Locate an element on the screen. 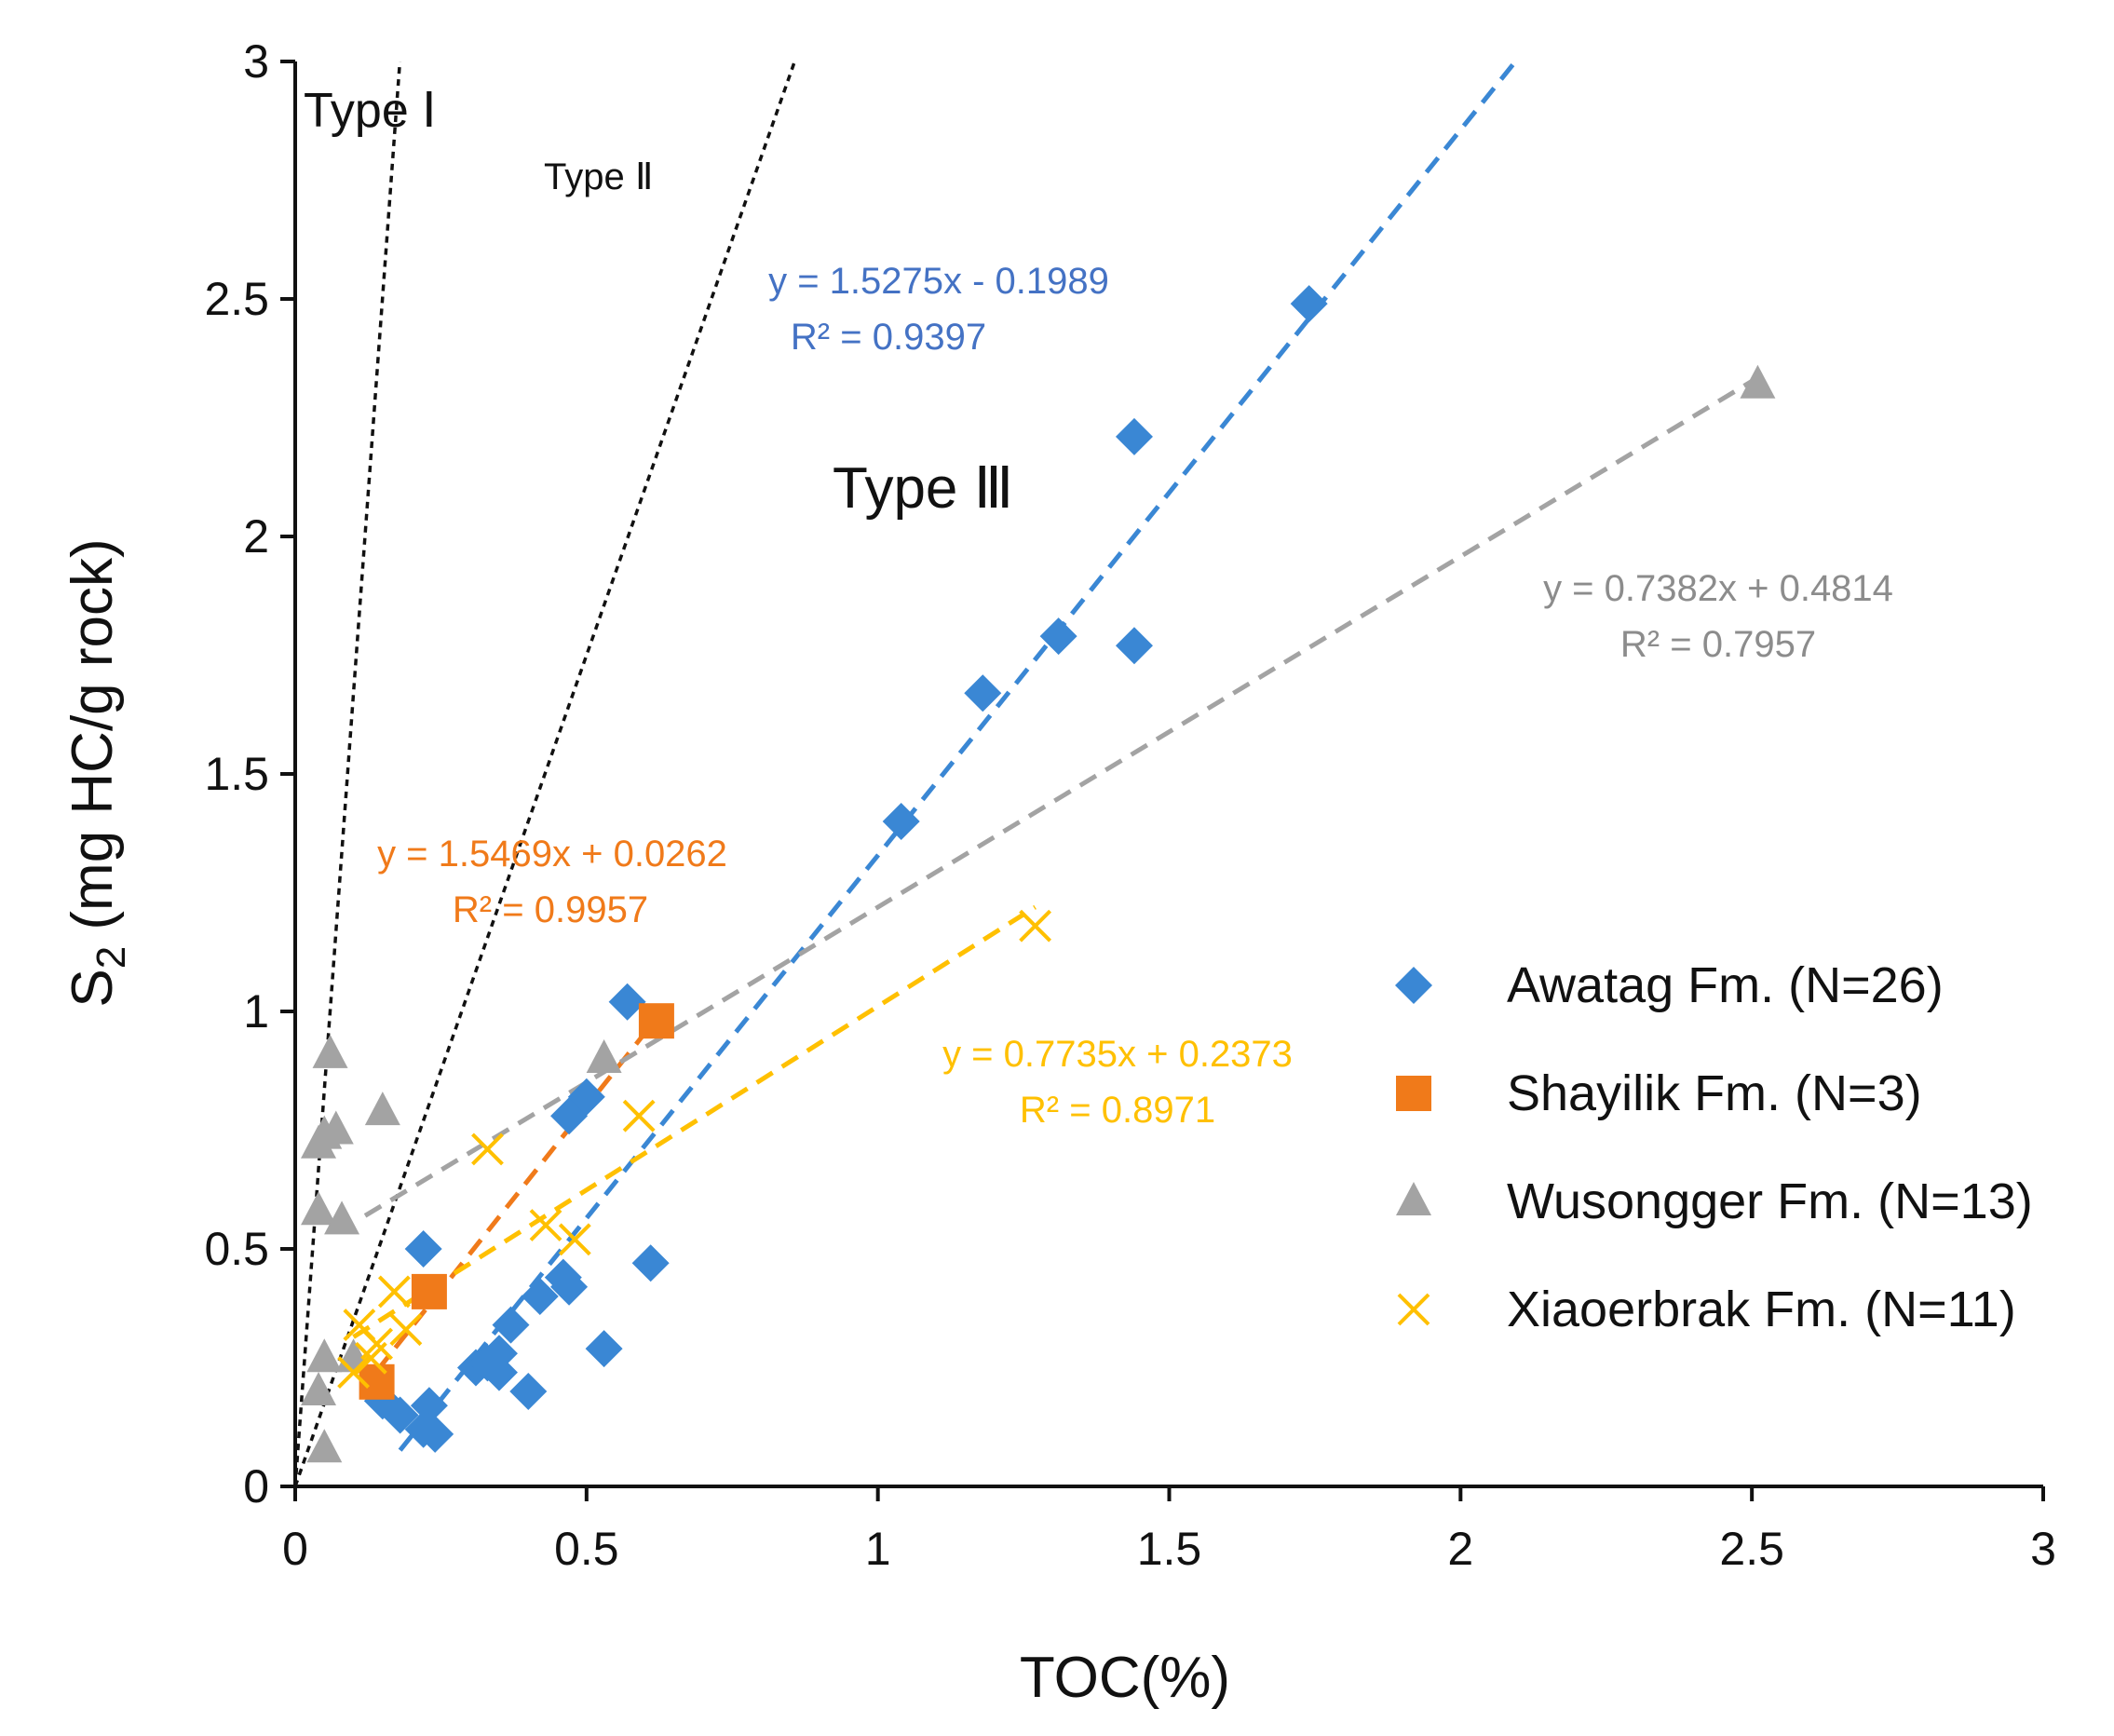 Image resolution: width=2114 pixels, height=1736 pixels. type-ii-label: Type Ⅱ is located at coordinates (599, 176).